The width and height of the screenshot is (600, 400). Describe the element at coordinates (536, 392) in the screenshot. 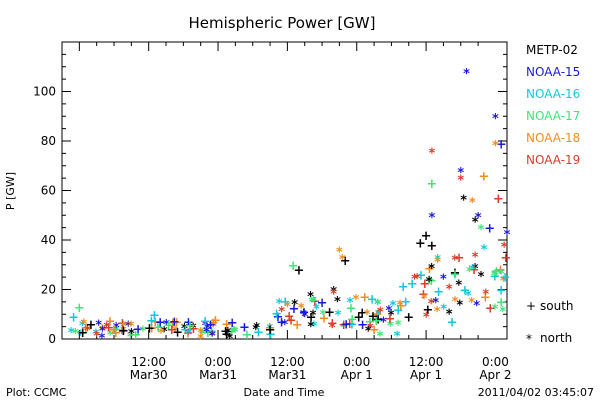

I see `footer-timestamp: 2011/04/02 03:45:07` at that location.